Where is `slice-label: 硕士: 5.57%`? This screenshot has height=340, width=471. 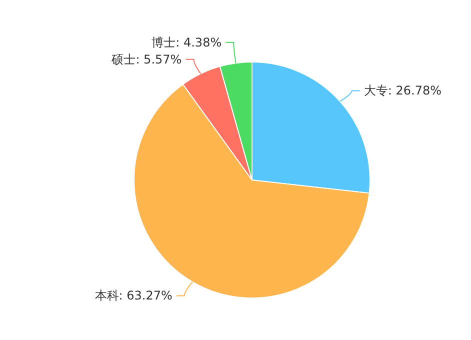
slice-label: 硕士: 5.57% is located at coordinates (146, 59).